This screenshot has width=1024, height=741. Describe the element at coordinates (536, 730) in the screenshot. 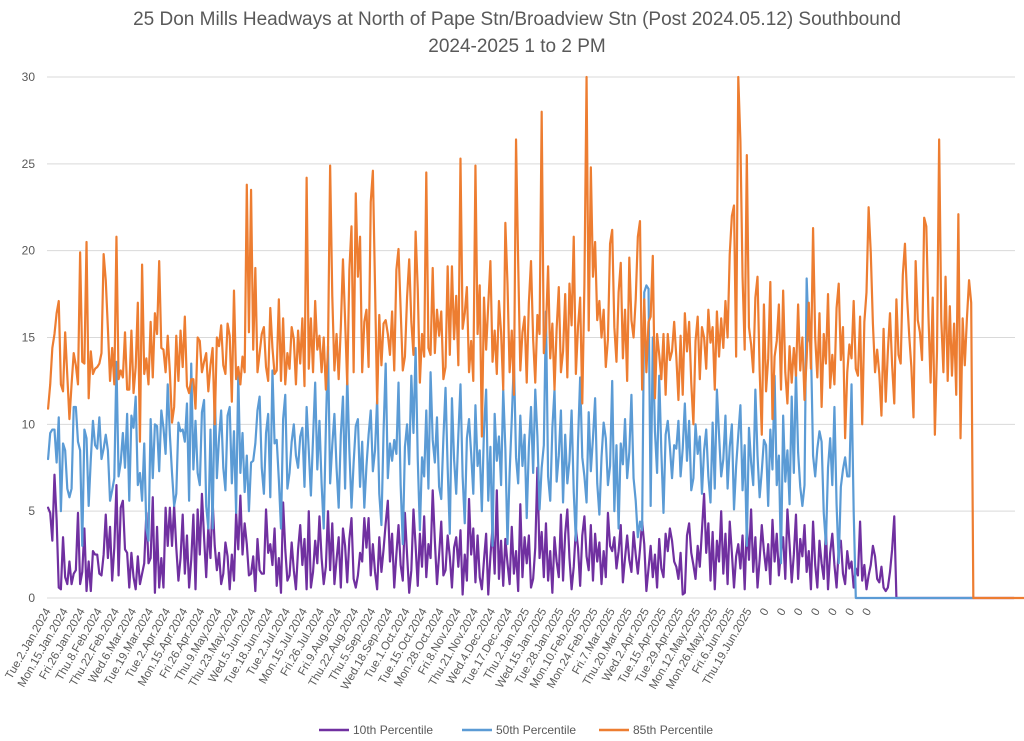

I see `legend-label-50th: 50th Percentile` at that location.